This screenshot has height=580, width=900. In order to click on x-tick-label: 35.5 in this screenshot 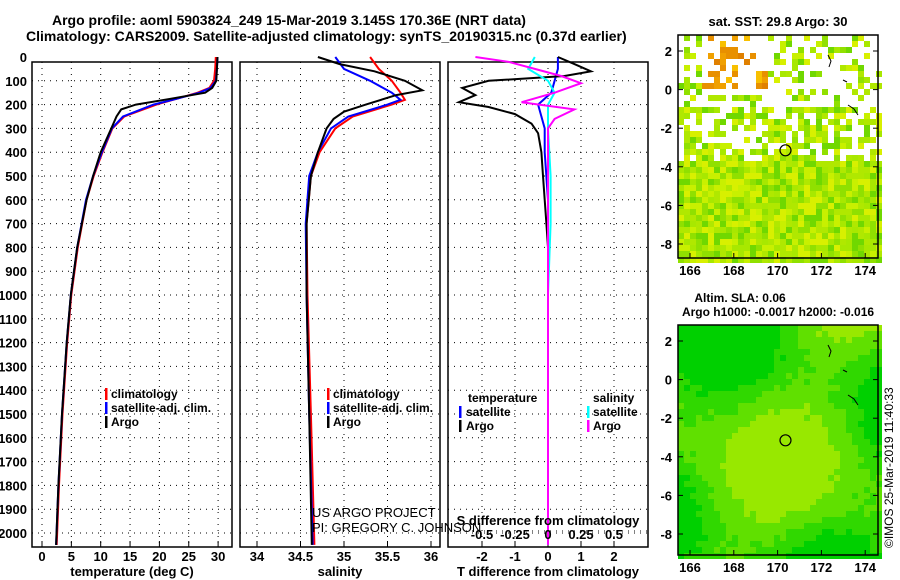, I will do `click(387, 556)`.